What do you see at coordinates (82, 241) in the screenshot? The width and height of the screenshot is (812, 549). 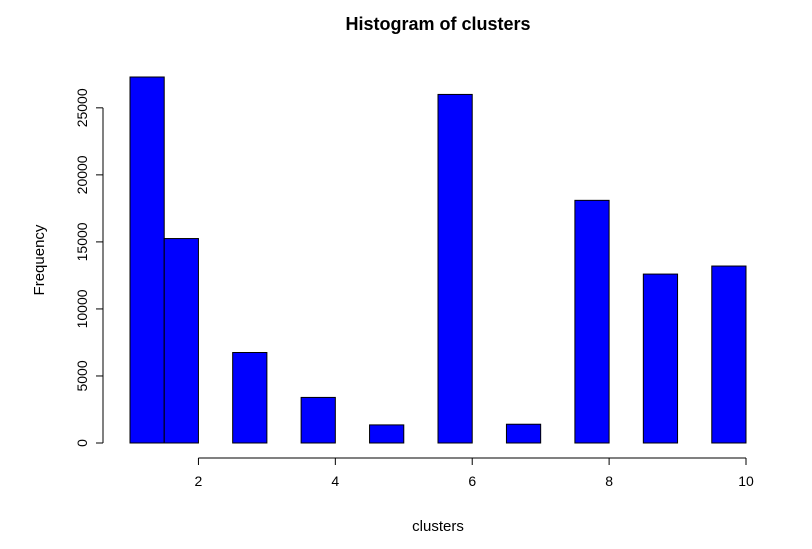 I see `y-tick-label: 15000` at bounding box center [82, 241].